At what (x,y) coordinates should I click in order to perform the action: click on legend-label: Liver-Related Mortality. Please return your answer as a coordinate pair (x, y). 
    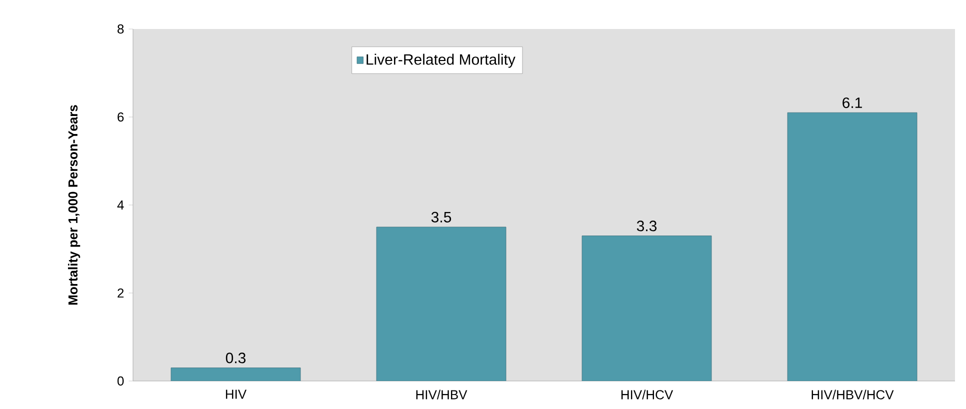
    Looking at the image, I should click on (441, 61).